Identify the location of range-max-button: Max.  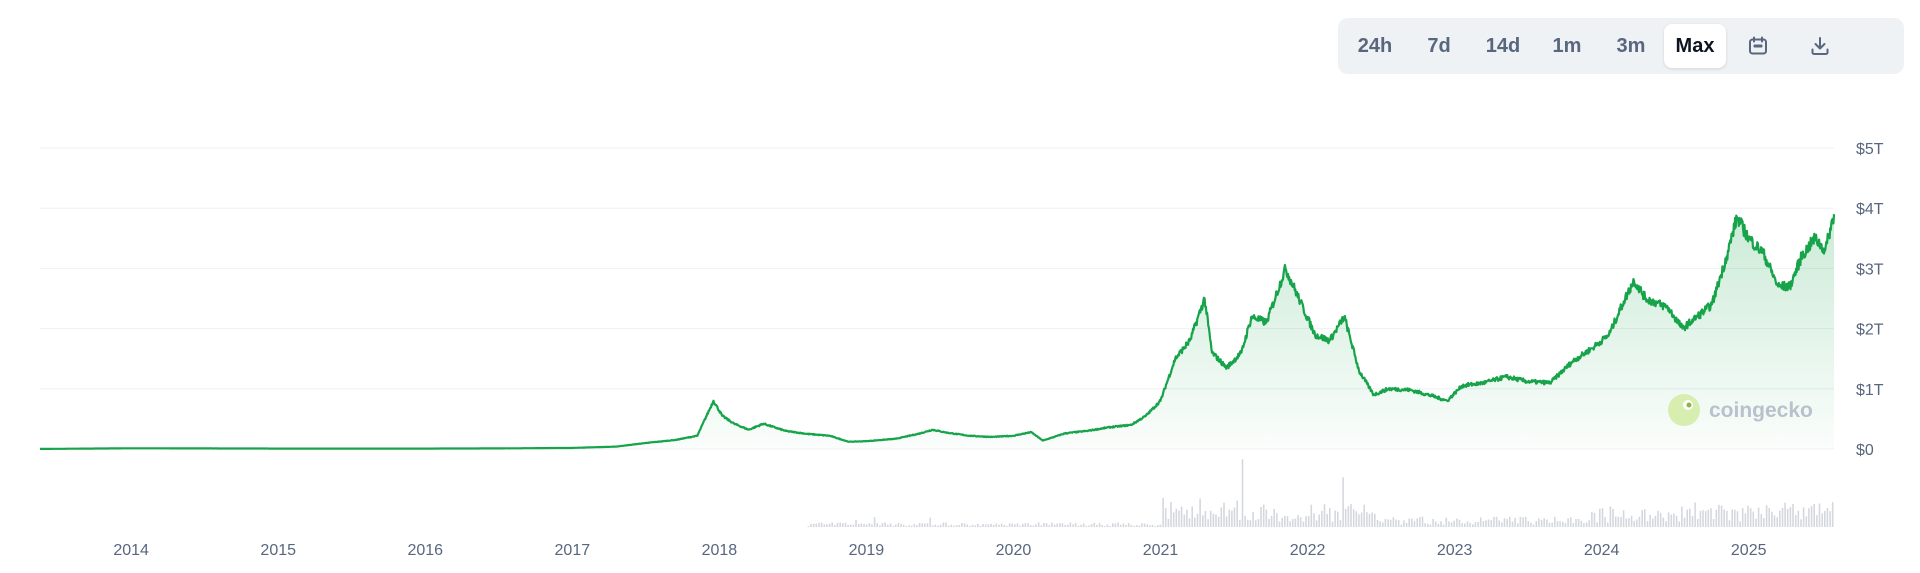
(1695, 46).